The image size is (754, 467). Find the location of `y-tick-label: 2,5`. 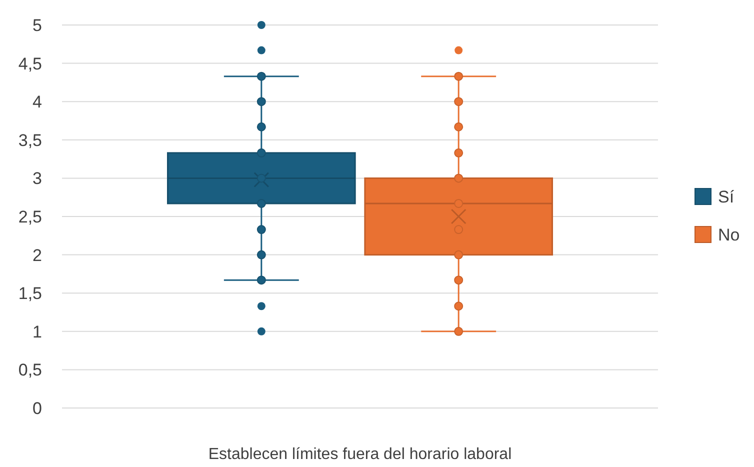

y-tick-label: 2,5 is located at coordinates (30, 216).